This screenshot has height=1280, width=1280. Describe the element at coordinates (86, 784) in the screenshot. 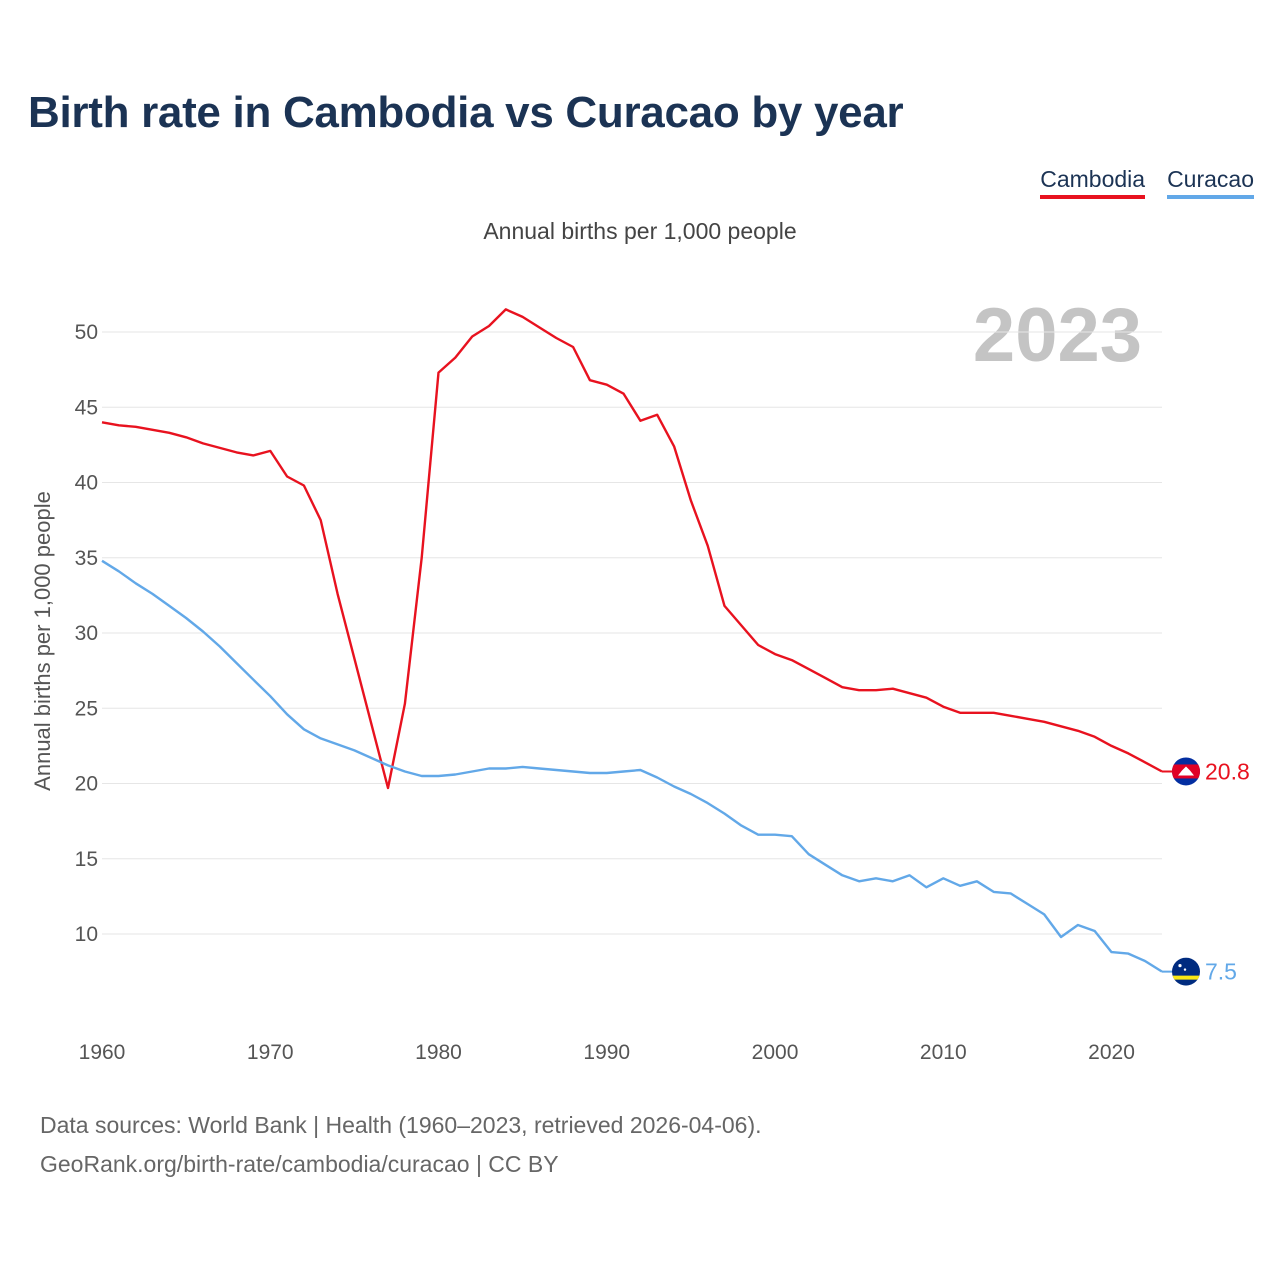

I see `y-tick-label: 20` at that location.